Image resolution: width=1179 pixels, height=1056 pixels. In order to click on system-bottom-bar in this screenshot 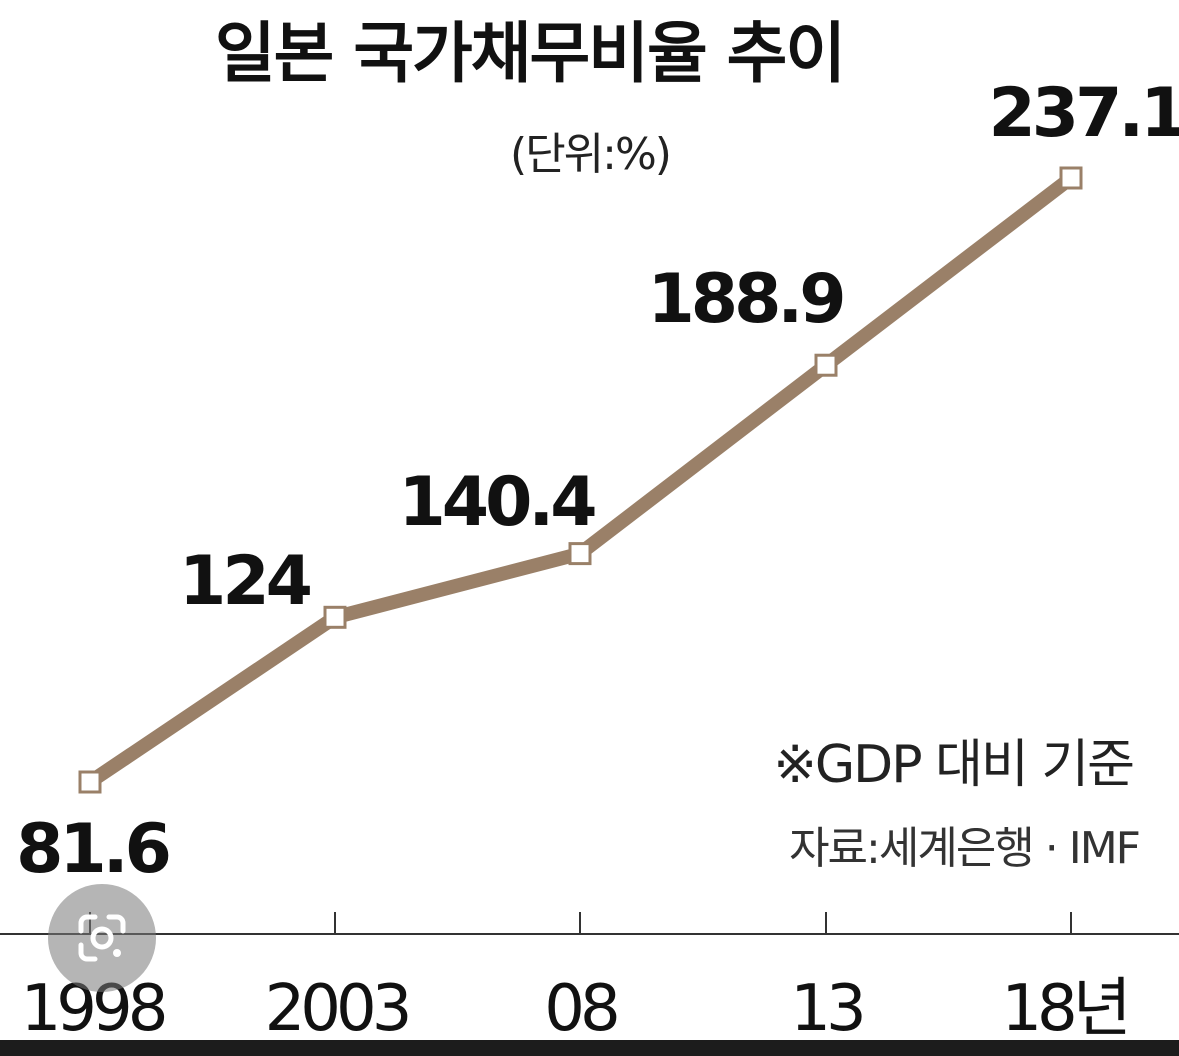, I will do `click(589, 1048)`.